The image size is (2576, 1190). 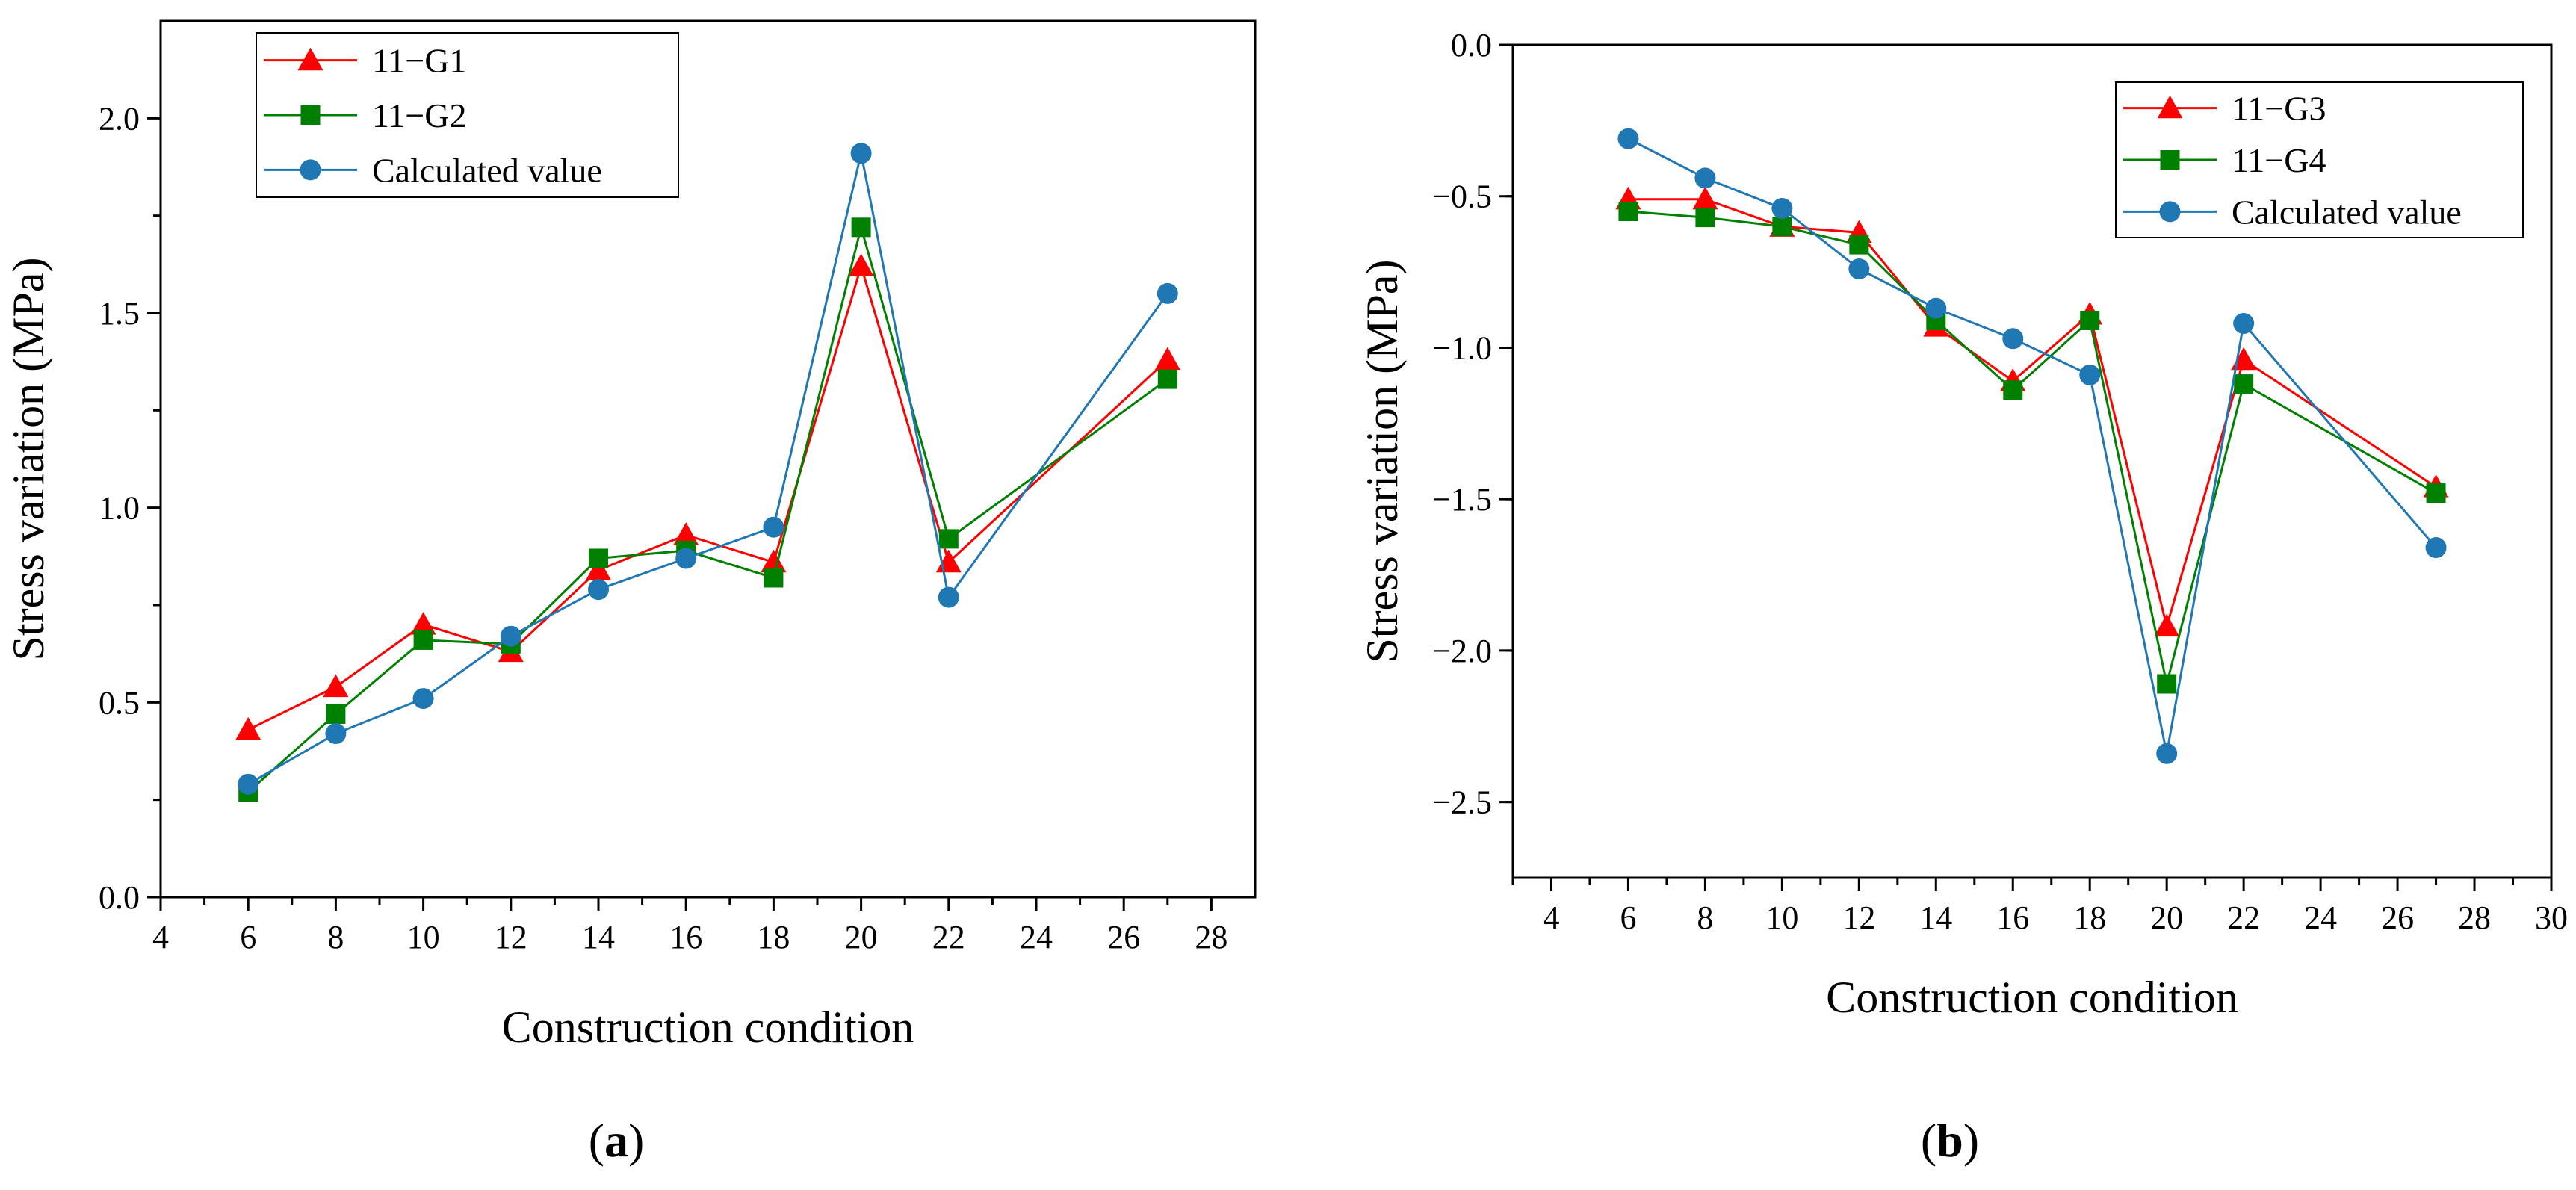 I want to click on x-tick-label: 18, so click(x=2089, y=917).